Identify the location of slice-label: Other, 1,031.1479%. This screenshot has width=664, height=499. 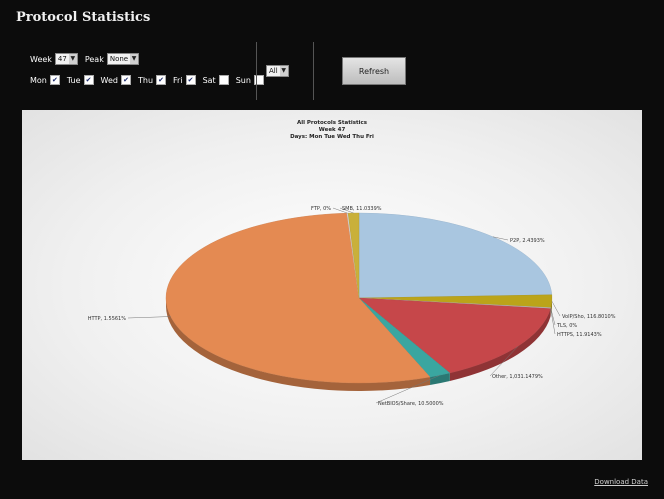
(517, 377).